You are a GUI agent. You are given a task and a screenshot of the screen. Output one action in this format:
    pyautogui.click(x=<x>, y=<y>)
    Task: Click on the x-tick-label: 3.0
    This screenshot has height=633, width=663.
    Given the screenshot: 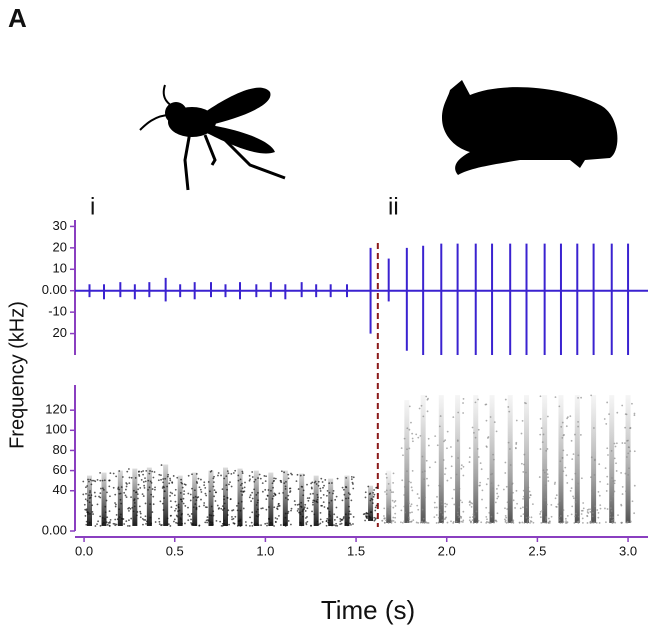 What is the action you would take?
    pyautogui.click(x=628, y=550)
    